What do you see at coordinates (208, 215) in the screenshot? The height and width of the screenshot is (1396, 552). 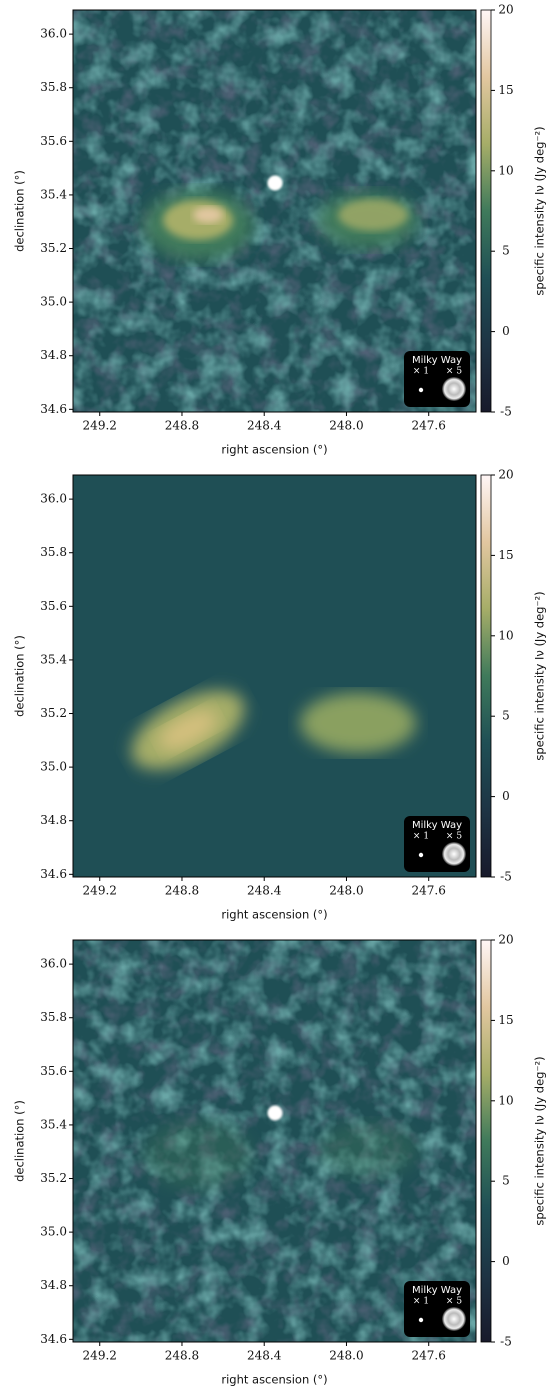 I see `source-peak` at bounding box center [208, 215].